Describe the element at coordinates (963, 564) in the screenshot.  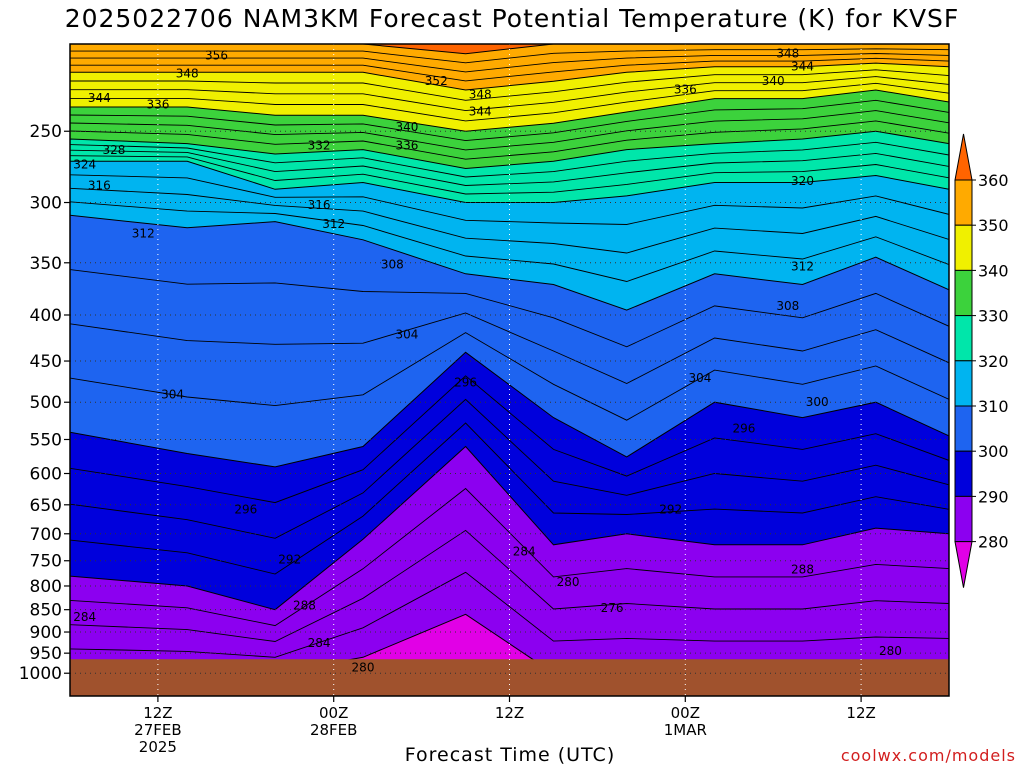
I see `colorbar-arrow-bottom` at that location.